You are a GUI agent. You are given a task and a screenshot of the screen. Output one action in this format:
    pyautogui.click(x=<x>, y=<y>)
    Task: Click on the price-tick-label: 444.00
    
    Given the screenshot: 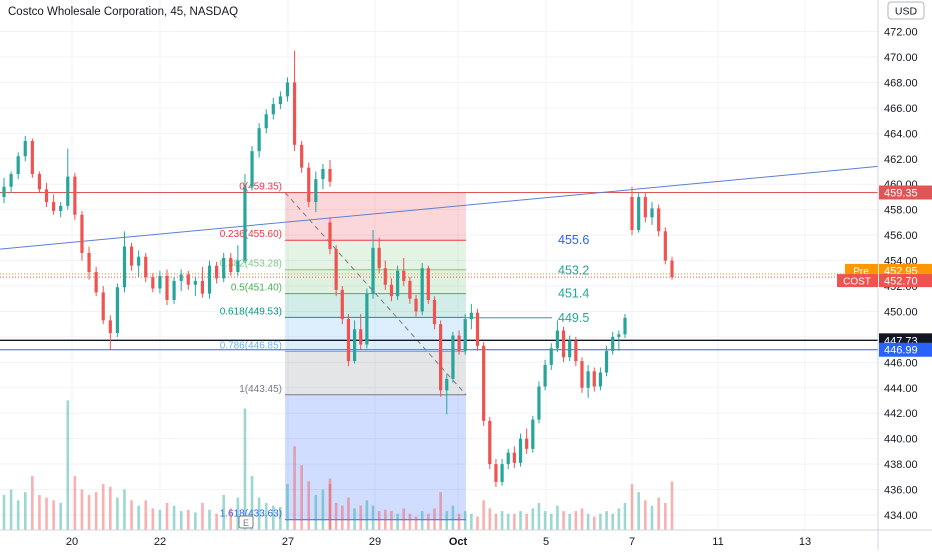 What is the action you would take?
    pyautogui.click(x=901, y=389)
    